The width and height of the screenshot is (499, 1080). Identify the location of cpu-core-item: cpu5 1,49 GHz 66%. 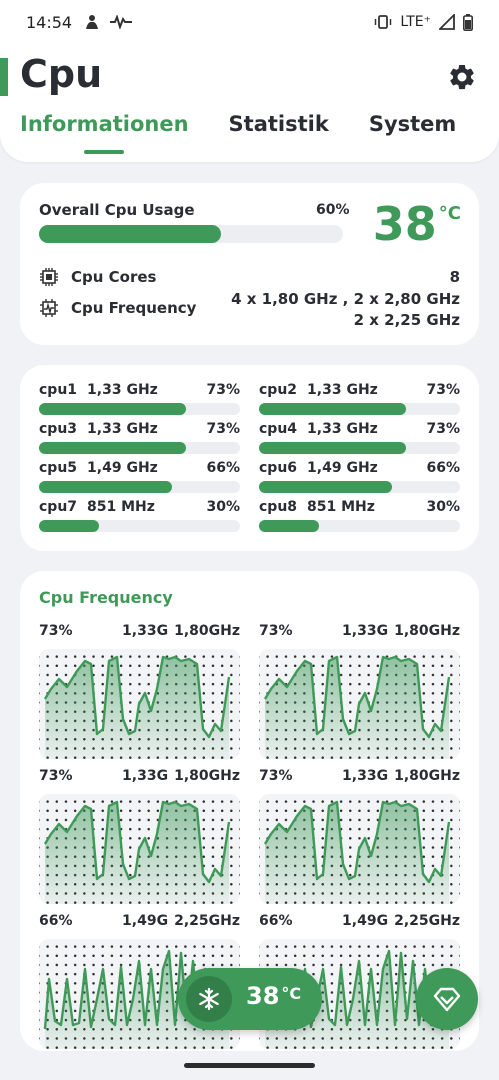
(139, 476).